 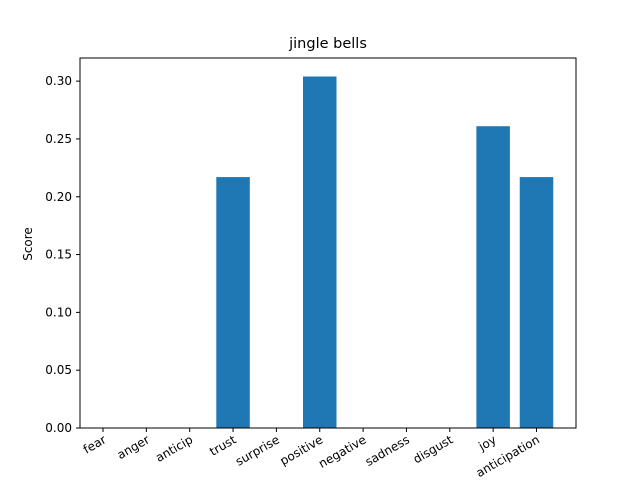 What do you see at coordinates (58, 255) in the screenshot?
I see `y-tick-label: 0.15` at bounding box center [58, 255].